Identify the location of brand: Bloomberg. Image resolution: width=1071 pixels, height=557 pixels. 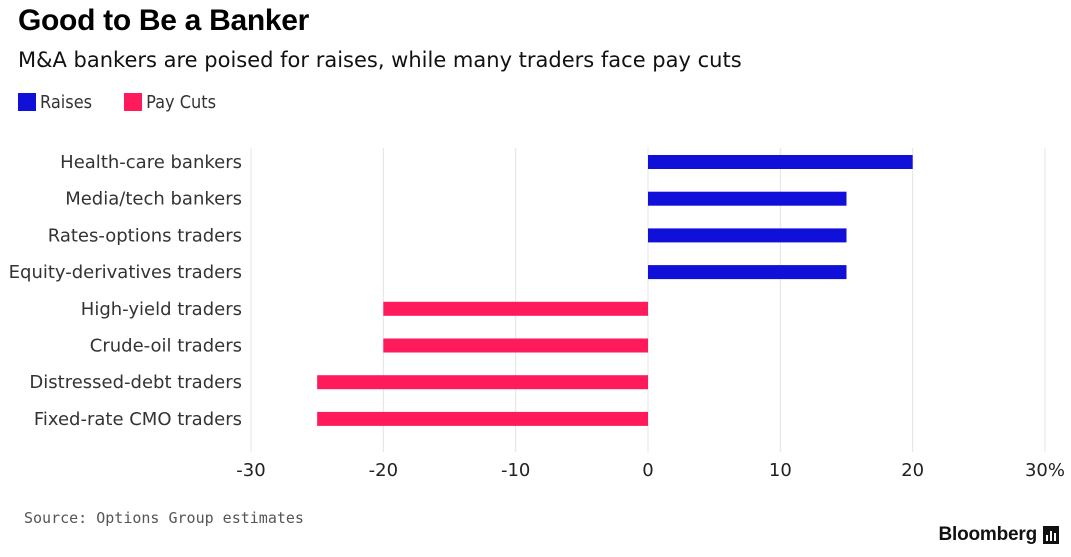
(999, 535).